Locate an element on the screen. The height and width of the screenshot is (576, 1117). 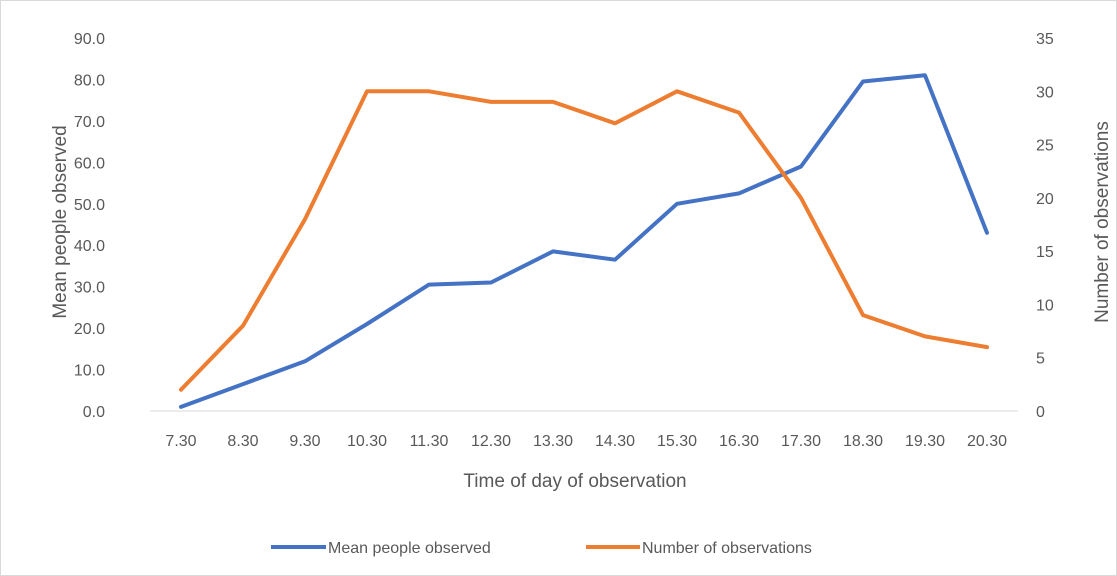
x-tick-label: 9.30 is located at coordinates (304, 441).